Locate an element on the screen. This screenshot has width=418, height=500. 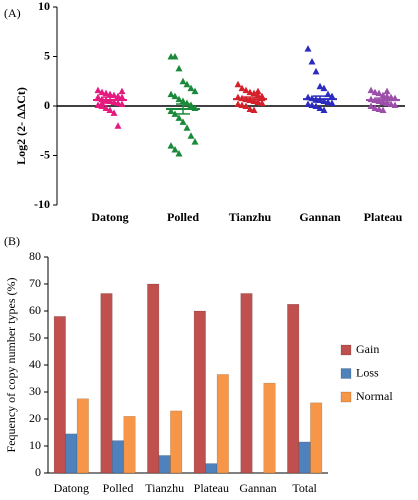
y-axis-label: Log2 (2- ΔΔCt) is located at coordinates (21, 126).